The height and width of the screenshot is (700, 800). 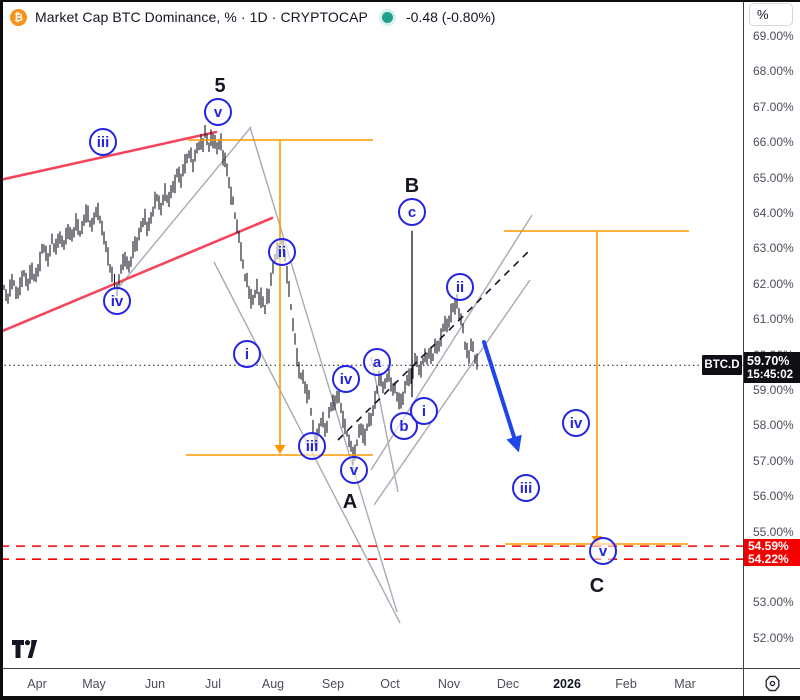 What do you see at coordinates (508, 684) in the screenshot?
I see `time-tick-label: Dec` at bounding box center [508, 684].